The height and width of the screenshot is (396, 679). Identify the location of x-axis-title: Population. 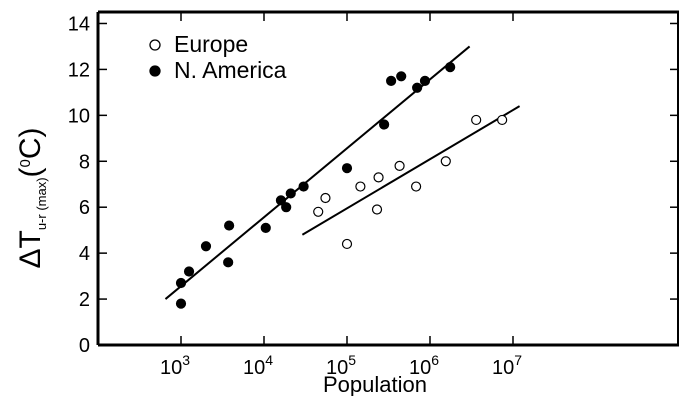
(375, 384).